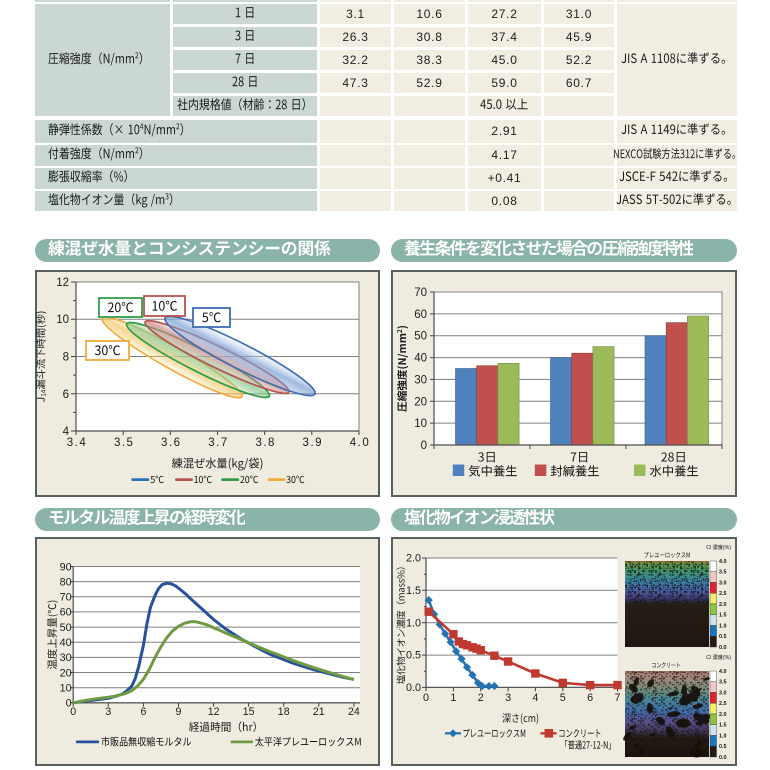 Image resolution: width=770 pixels, height=770 pixels. I want to click on svg-text: 18, so click(284, 712).